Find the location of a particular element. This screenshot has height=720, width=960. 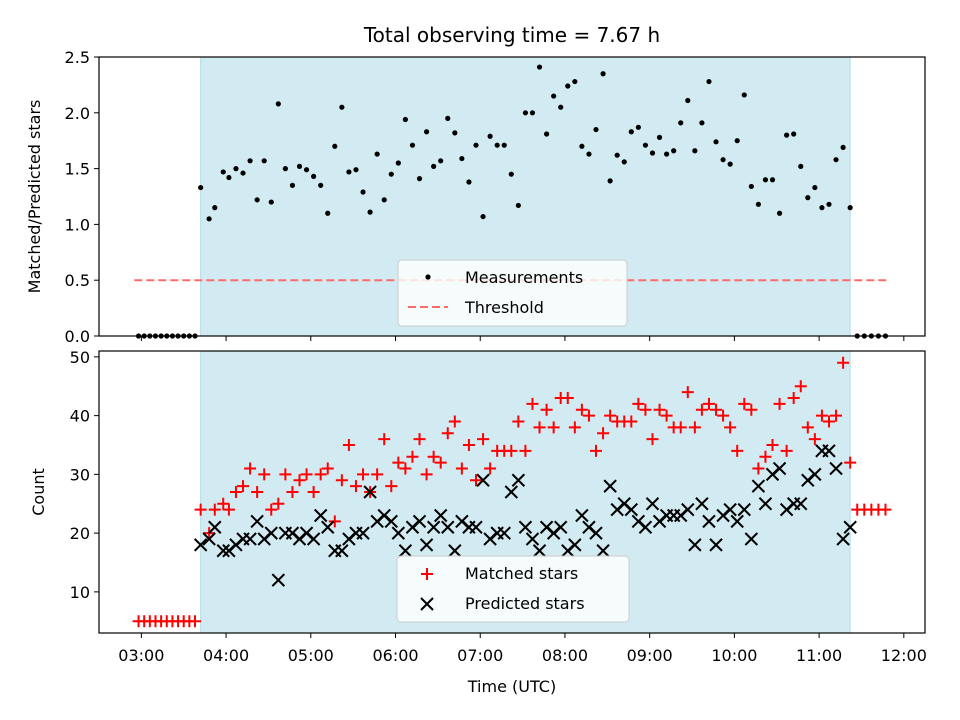

top-y-tick-label: 1.5 is located at coordinates (77, 169).